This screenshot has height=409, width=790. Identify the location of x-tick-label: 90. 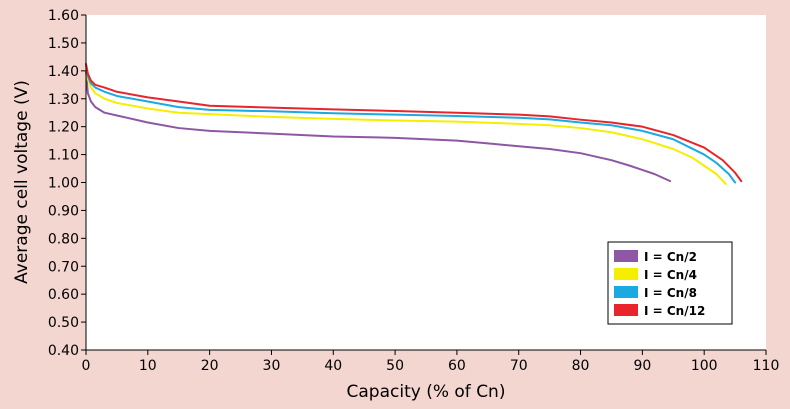
(642, 366).